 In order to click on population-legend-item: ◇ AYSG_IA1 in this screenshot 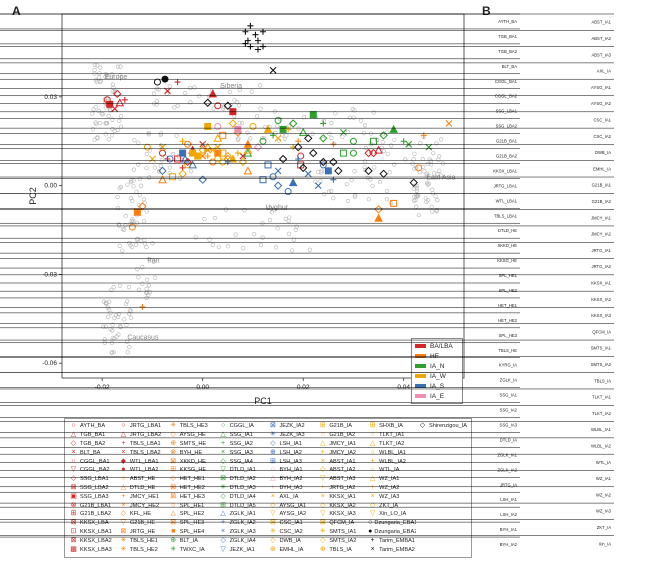, I will do `click(292, 505)`.